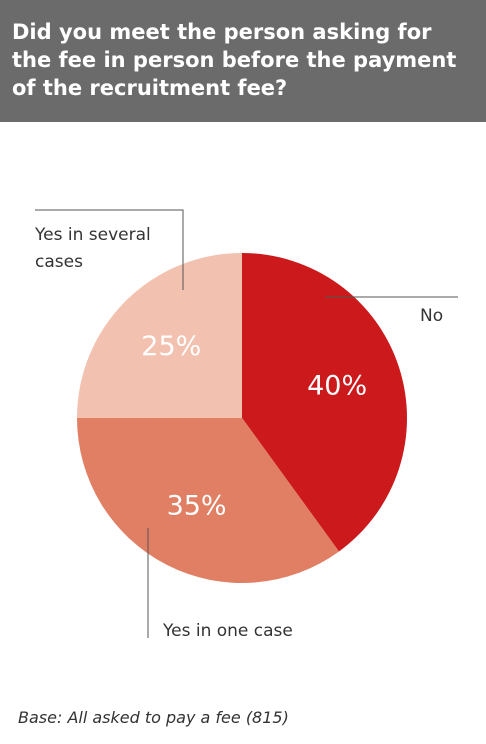 The image size is (486, 744). I want to click on value-label: 35%, so click(197, 506).